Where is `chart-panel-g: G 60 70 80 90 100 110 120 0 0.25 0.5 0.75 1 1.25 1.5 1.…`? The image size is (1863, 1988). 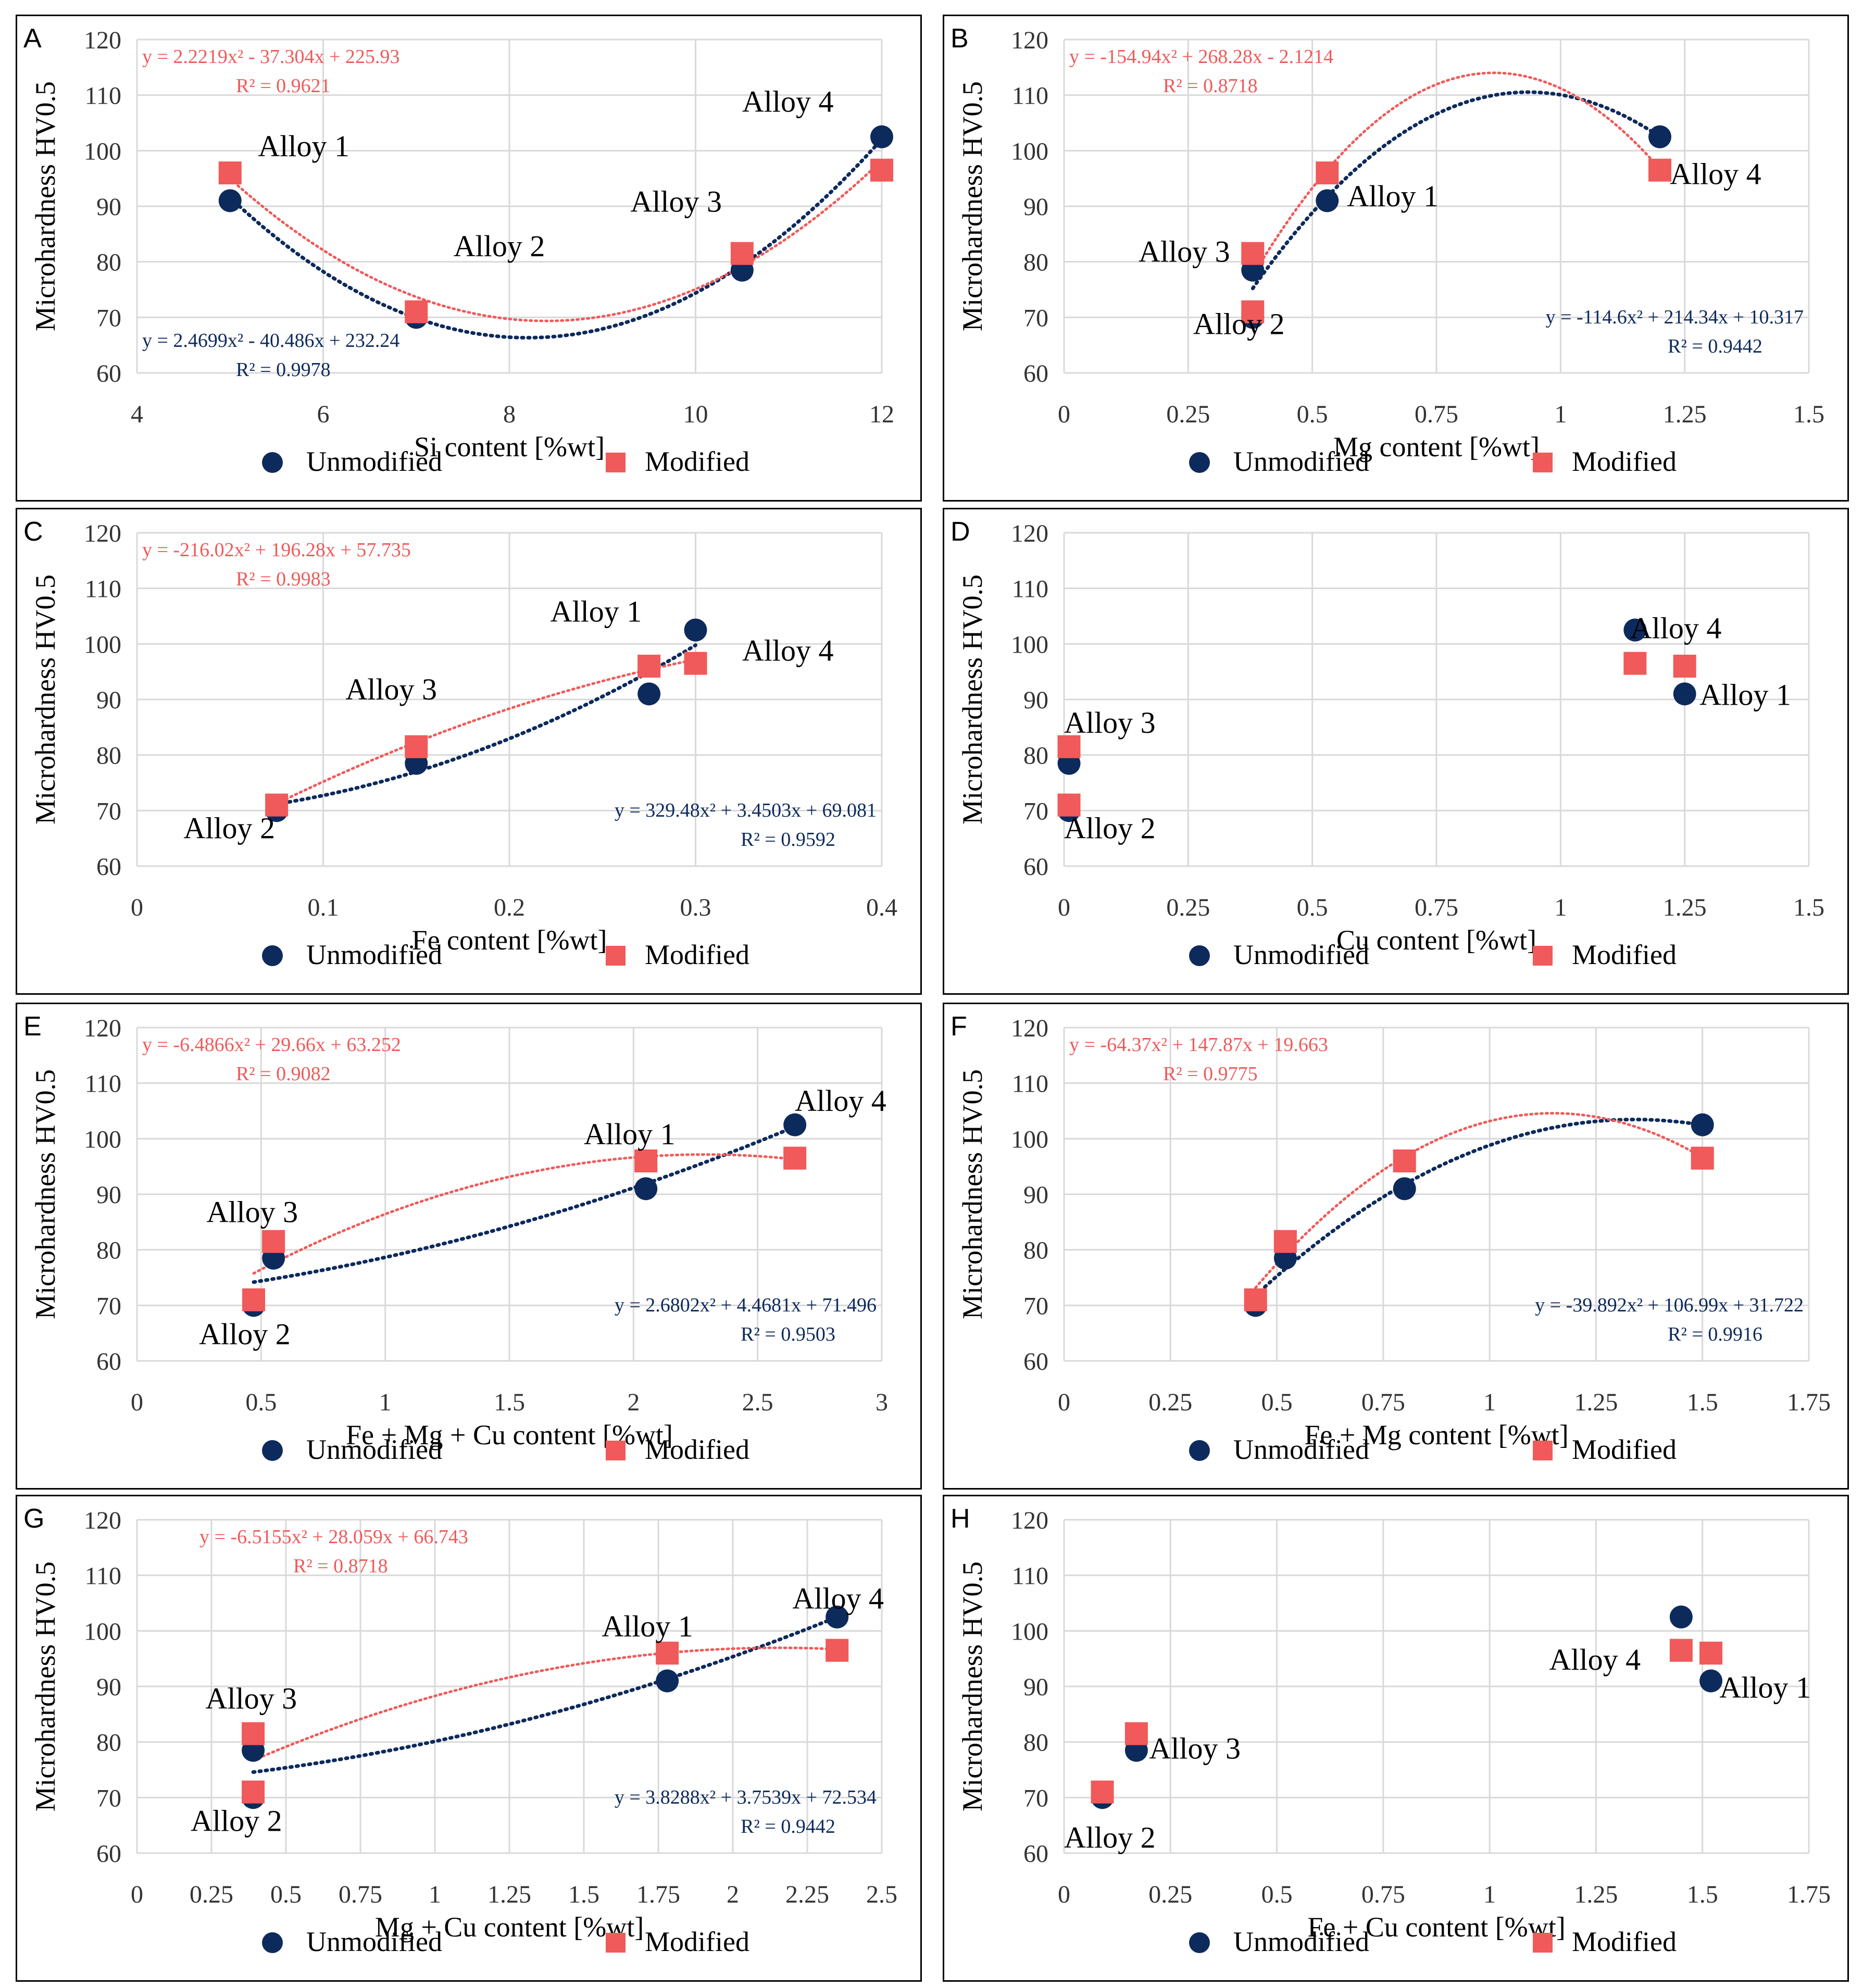
chart-panel-g: G 60 70 80 90 100 110 120 0 0.25 0.5 0.75 1 1.25 1.5 1.… is located at coordinates (469, 1738).